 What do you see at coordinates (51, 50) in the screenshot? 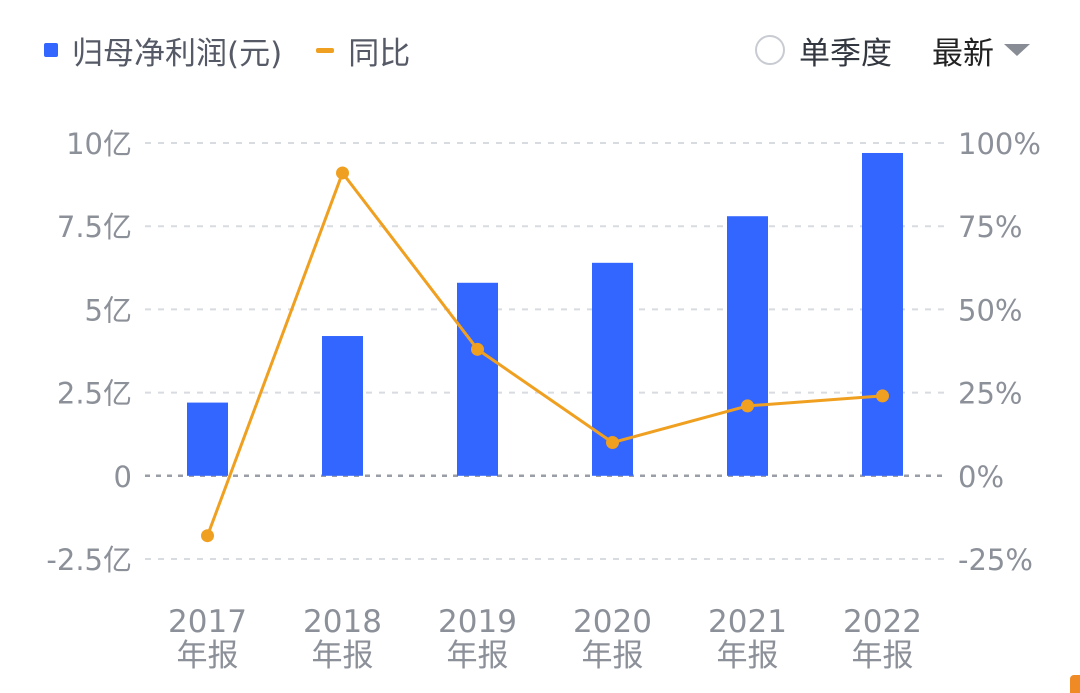
I see `legend-bar-swatch` at bounding box center [51, 50].